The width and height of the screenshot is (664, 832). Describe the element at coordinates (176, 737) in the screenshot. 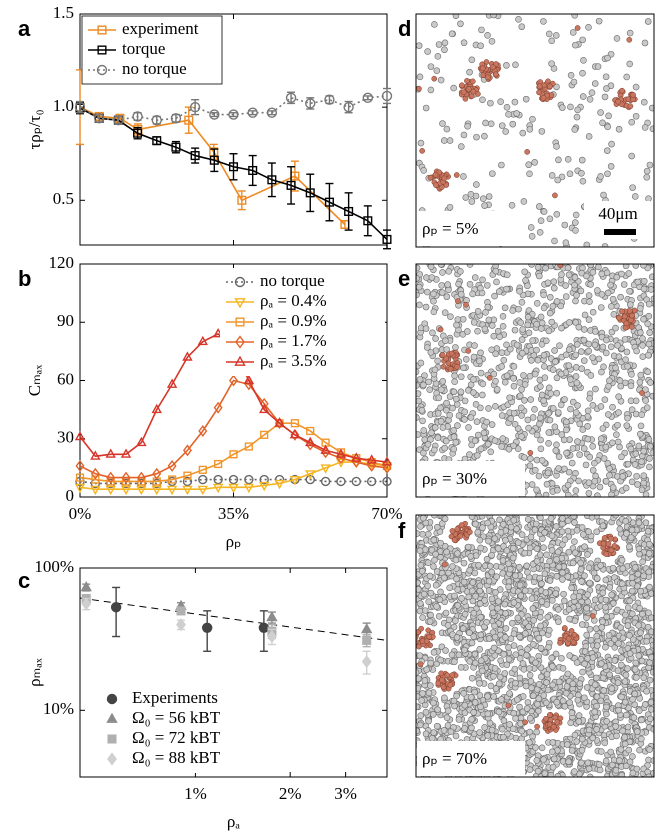

I see `legend-label: Ω₀ = 72 kBT` at that location.